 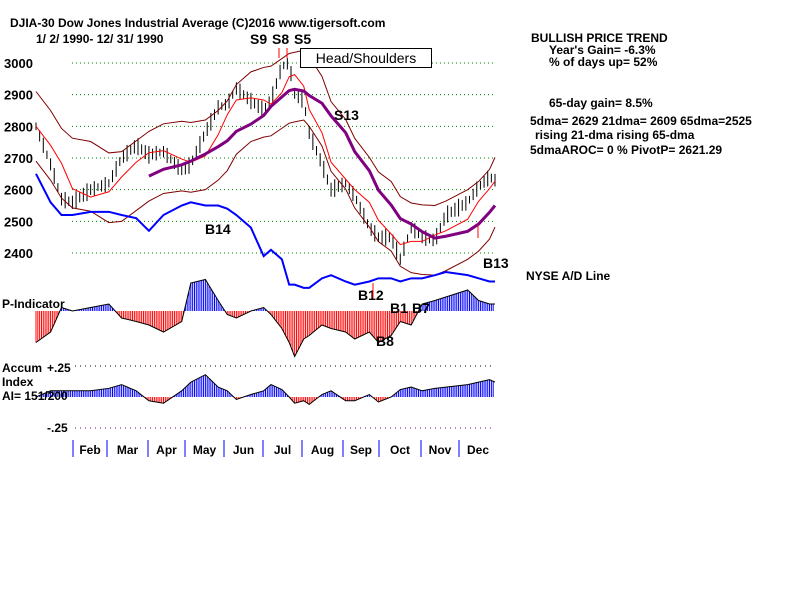 What do you see at coordinates (496, 263) in the screenshot?
I see `signal-b13: B13` at bounding box center [496, 263].